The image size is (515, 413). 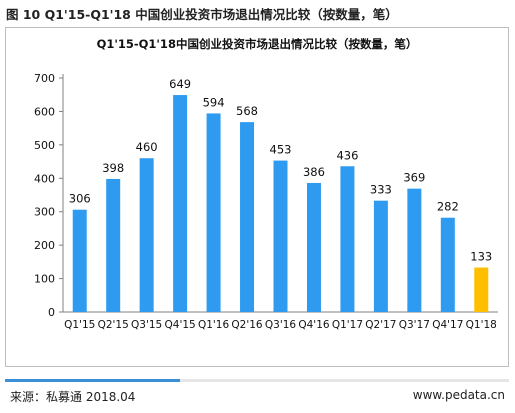 I want to click on data-label: 460, so click(x=147, y=147).